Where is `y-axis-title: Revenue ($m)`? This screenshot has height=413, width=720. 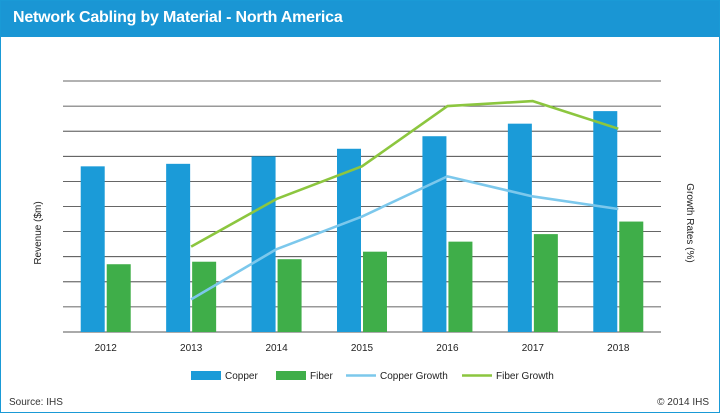
y-axis-title: Revenue ($m) is located at coordinates (38, 232).